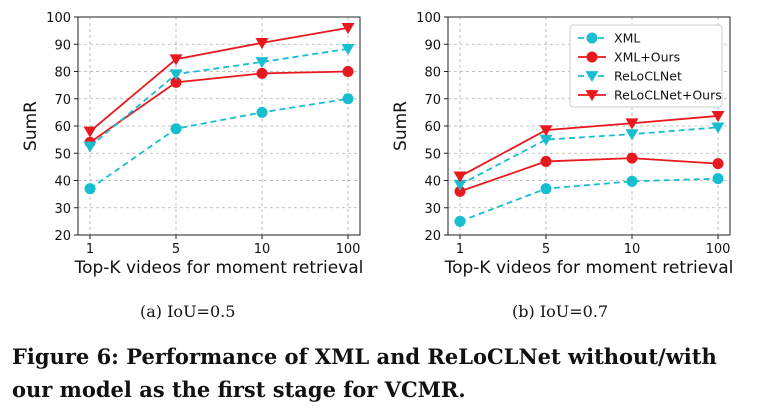  I want to click on legend-label: ReLoCLNet, so click(648, 76).